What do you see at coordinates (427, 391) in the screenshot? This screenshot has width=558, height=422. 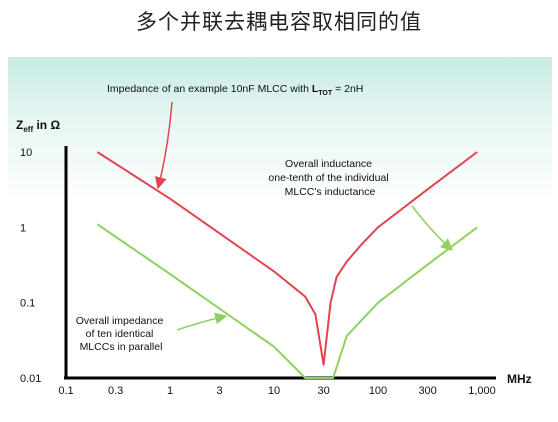 I see `x-tick-label: 300` at bounding box center [427, 391].